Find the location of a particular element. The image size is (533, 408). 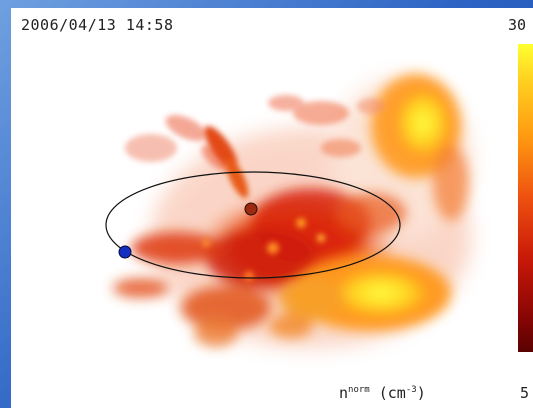

density-streaks is located at coordinates (255, 133).